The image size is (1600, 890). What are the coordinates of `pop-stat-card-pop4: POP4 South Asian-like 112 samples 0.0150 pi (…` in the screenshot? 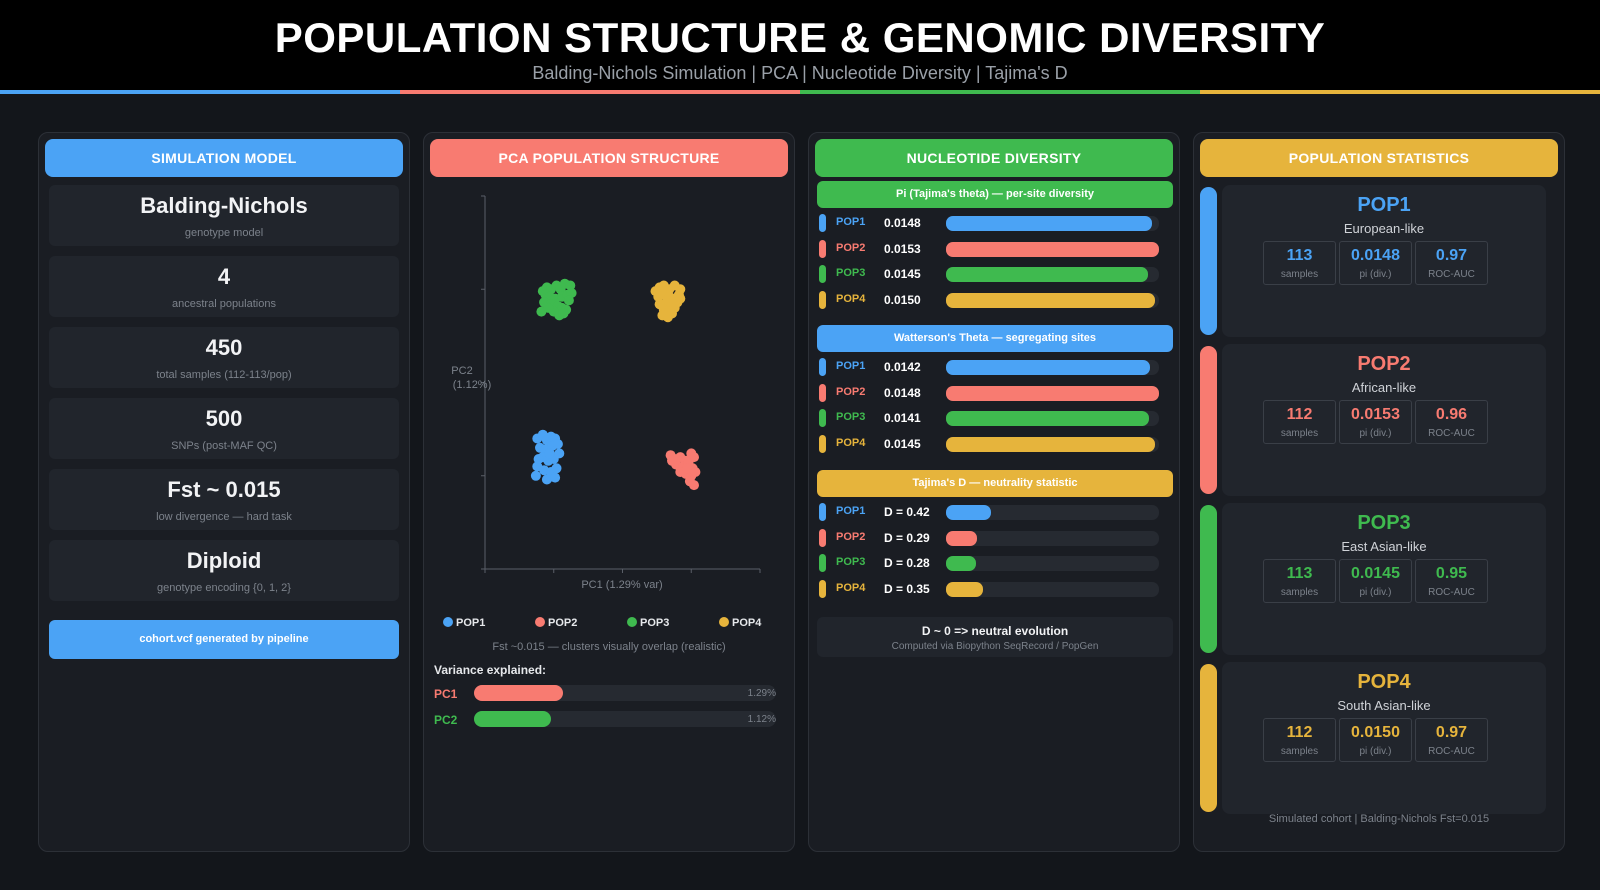 It's located at (1373, 738).